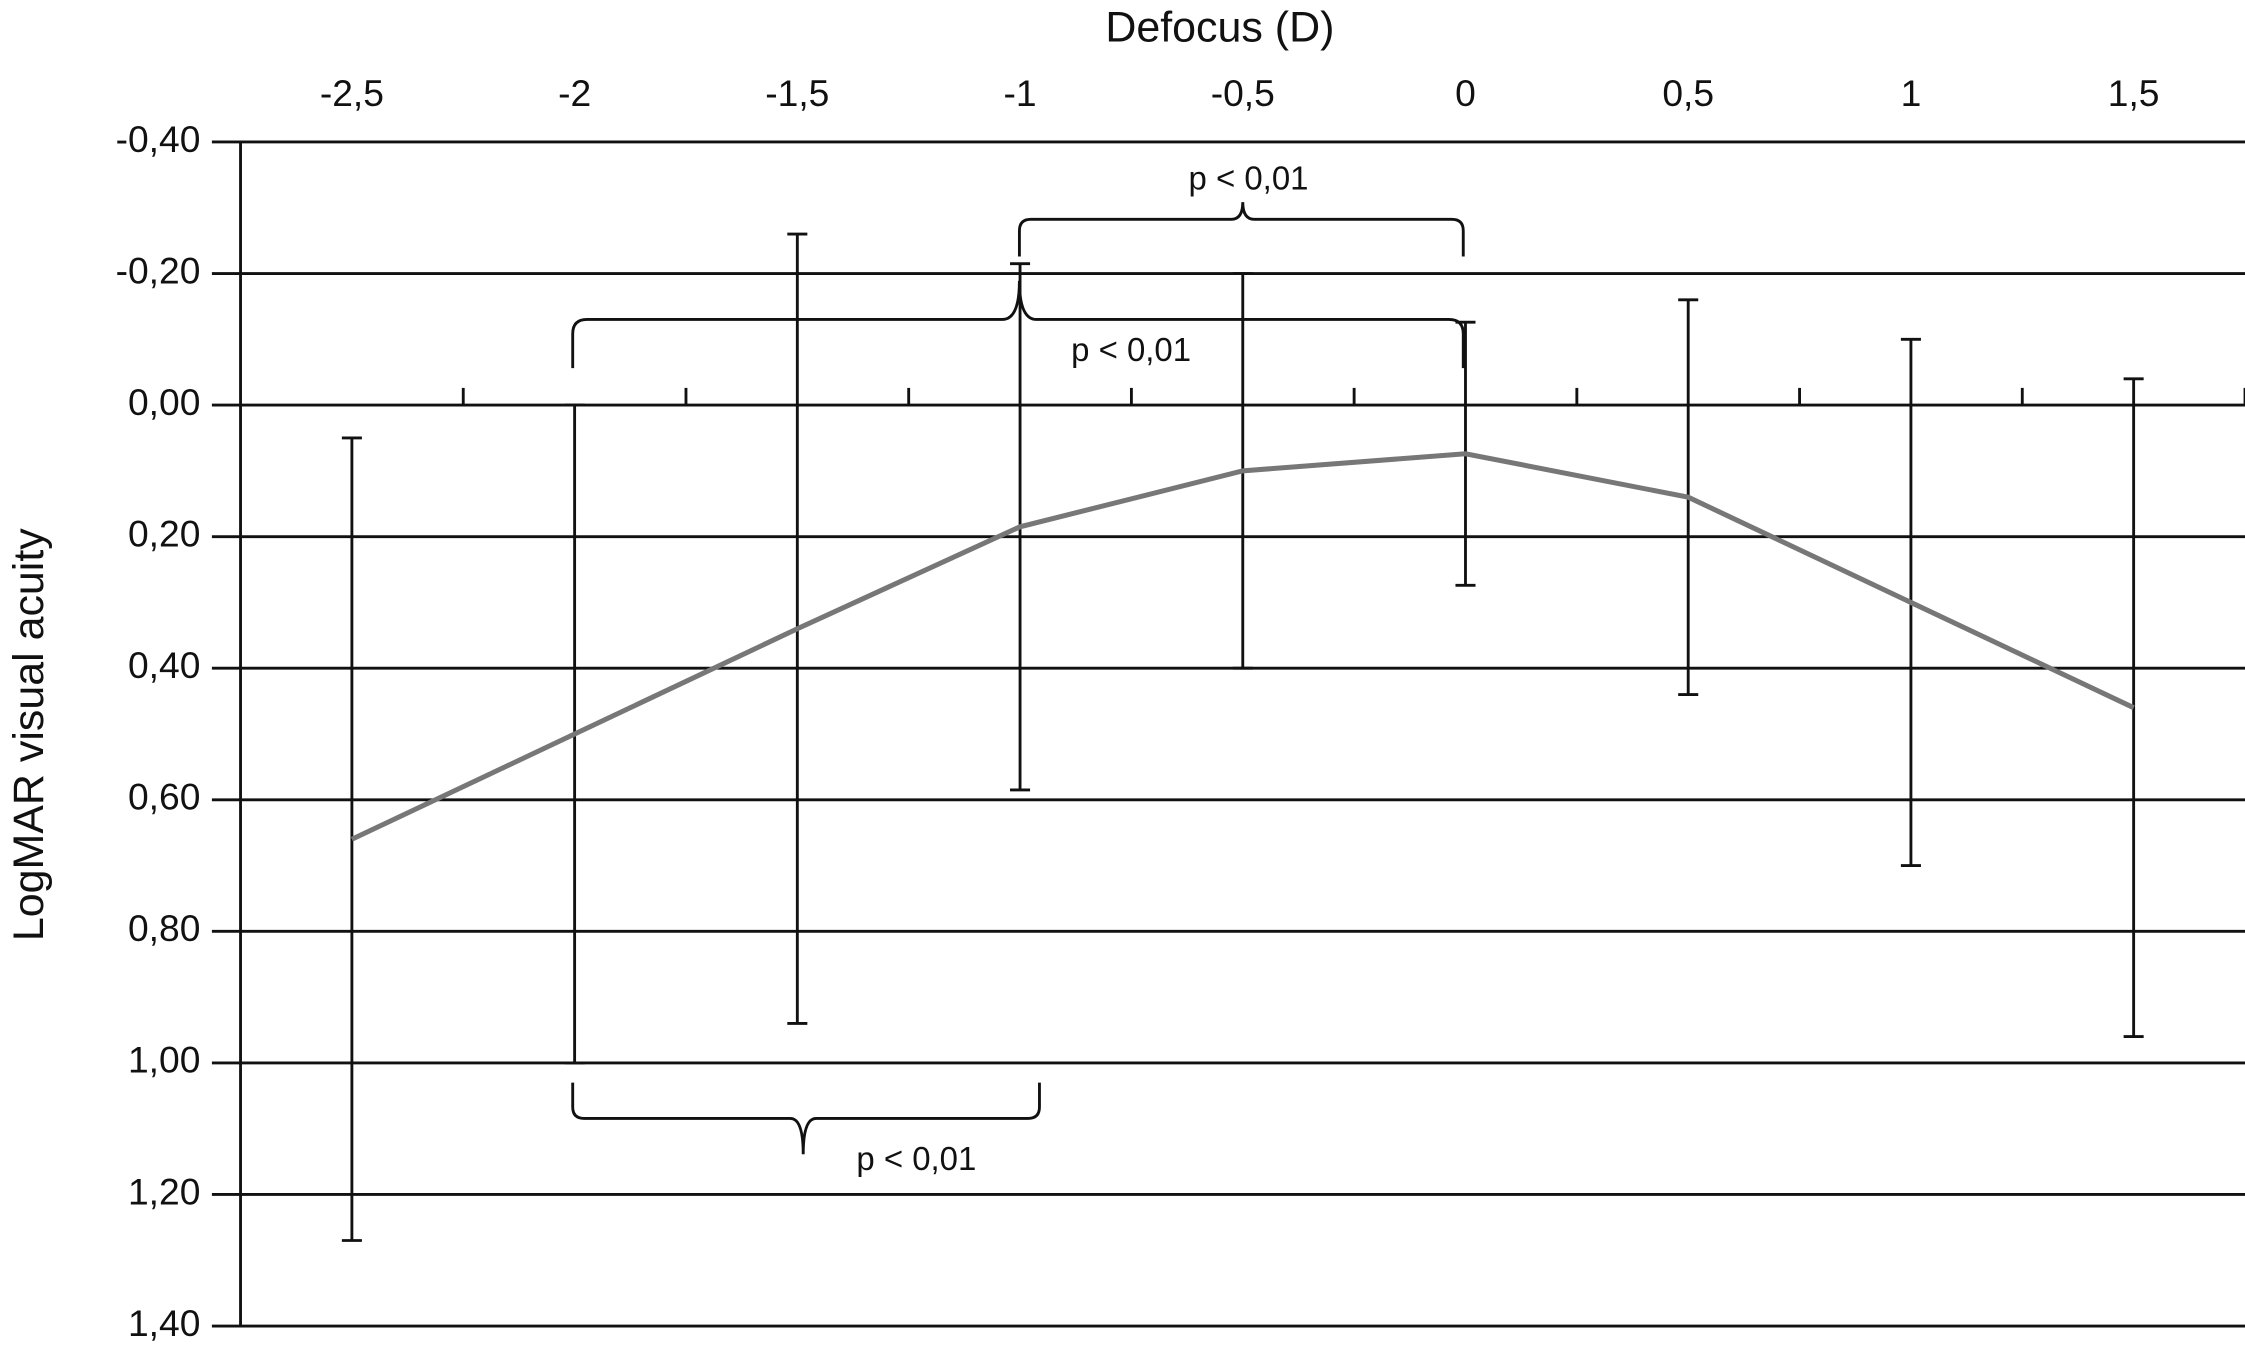  What do you see at coordinates (1020, 93) in the screenshot?
I see `x-tick-label: -1` at bounding box center [1020, 93].